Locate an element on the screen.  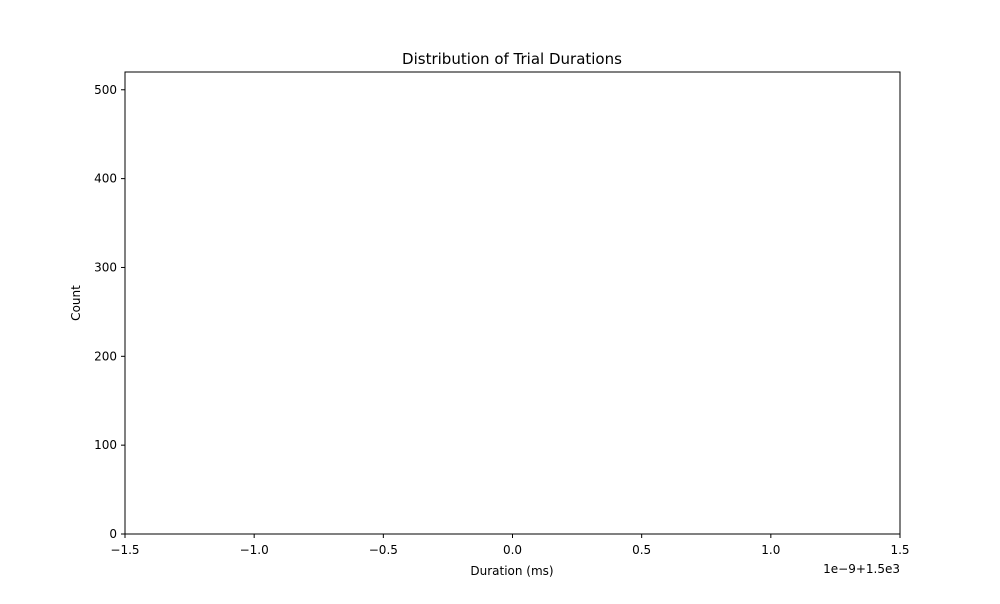
x-tick-label: −1.0 is located at coordinates (254, 550).